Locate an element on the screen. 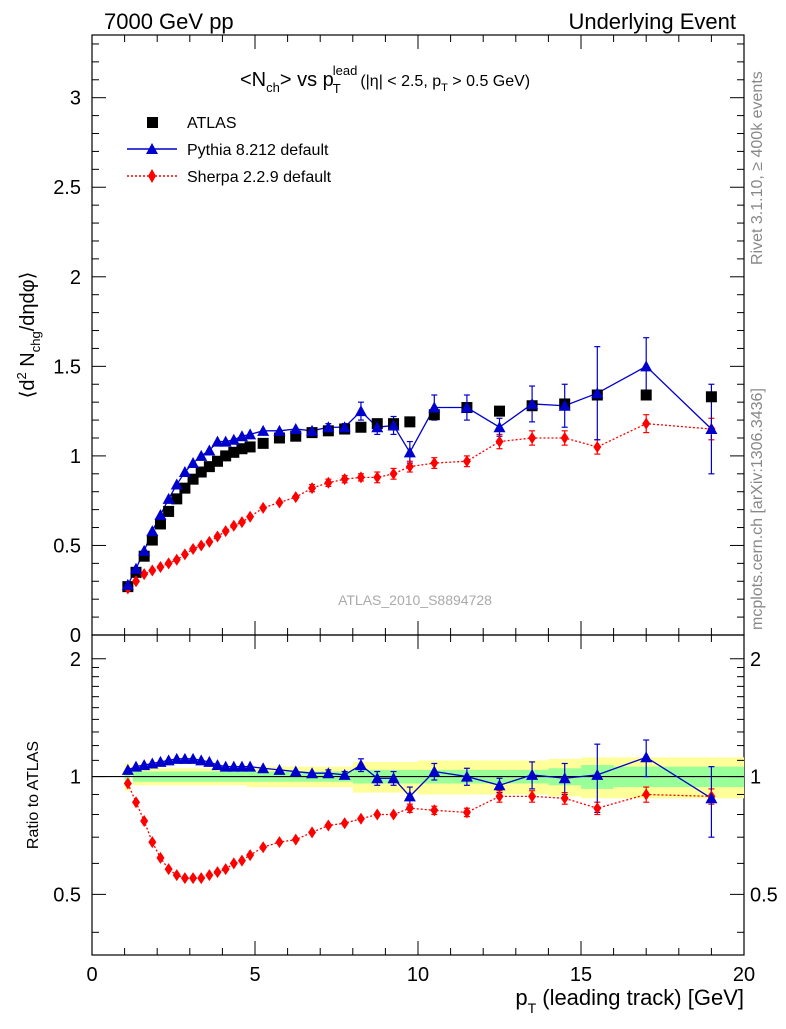 This screenshot has width=786, height=1029. legend-label-pythia: Pythia 8.212 default is located at coordinates (258, 150).